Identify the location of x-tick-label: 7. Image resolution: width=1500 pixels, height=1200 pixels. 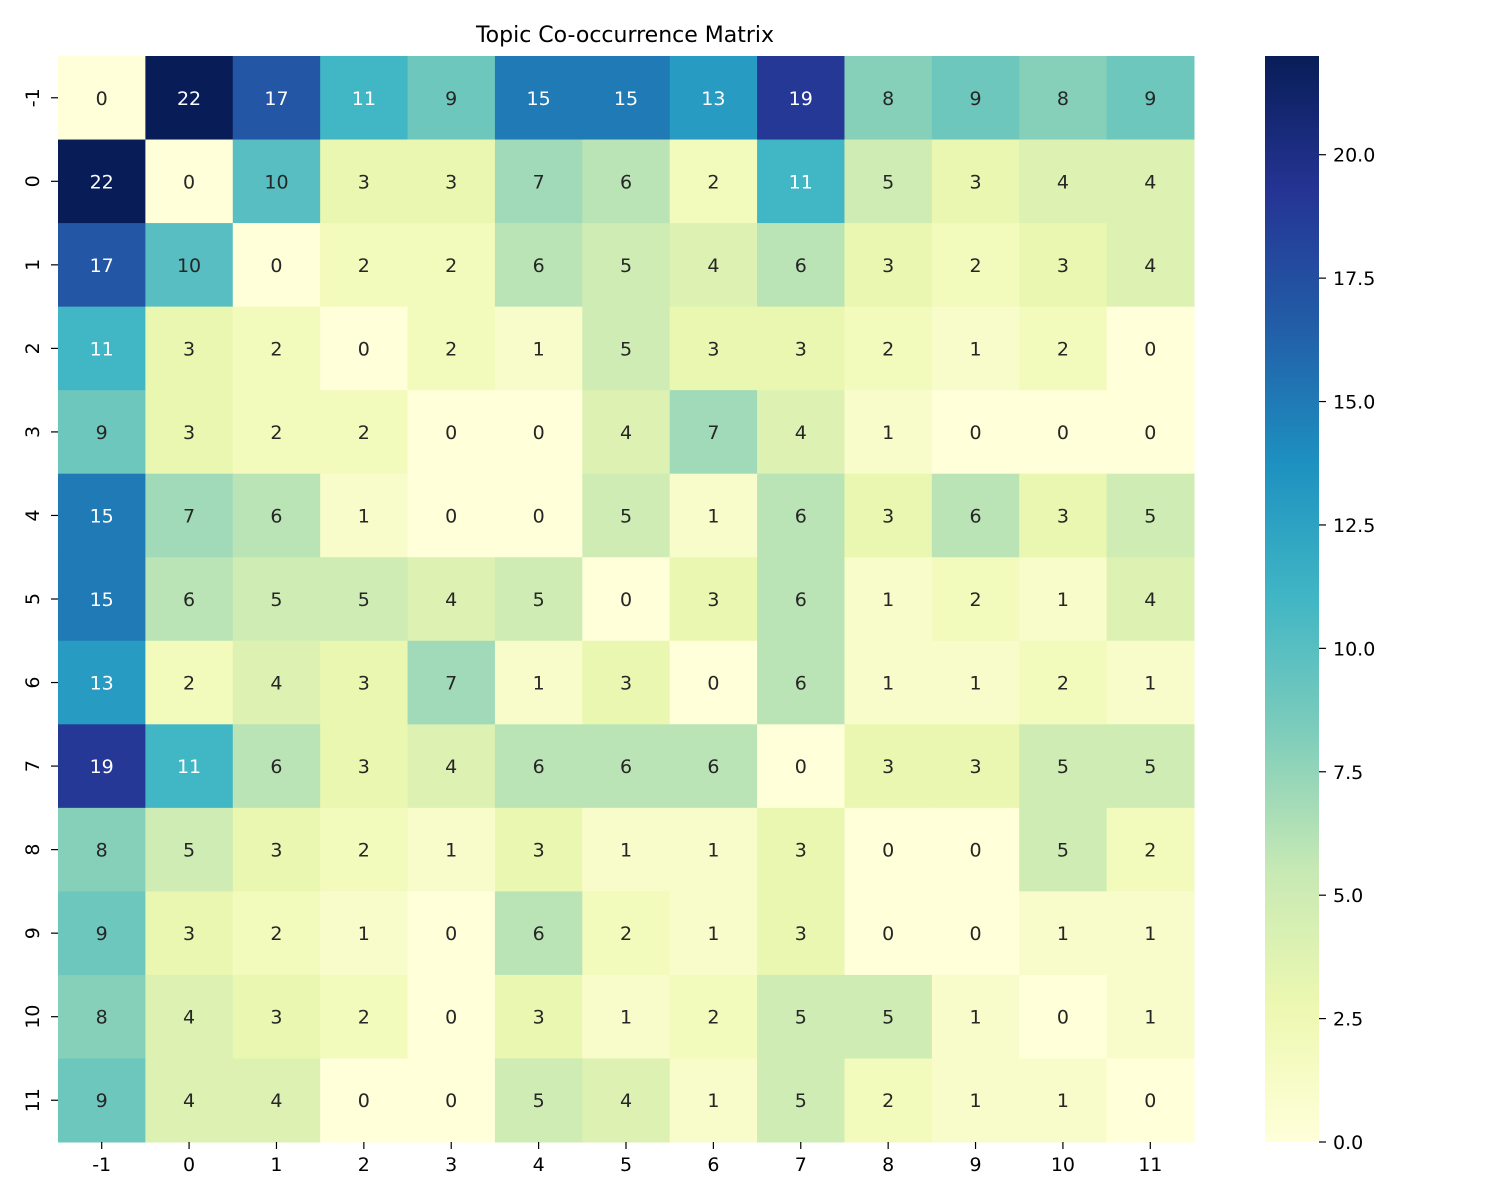
(801, 1165).